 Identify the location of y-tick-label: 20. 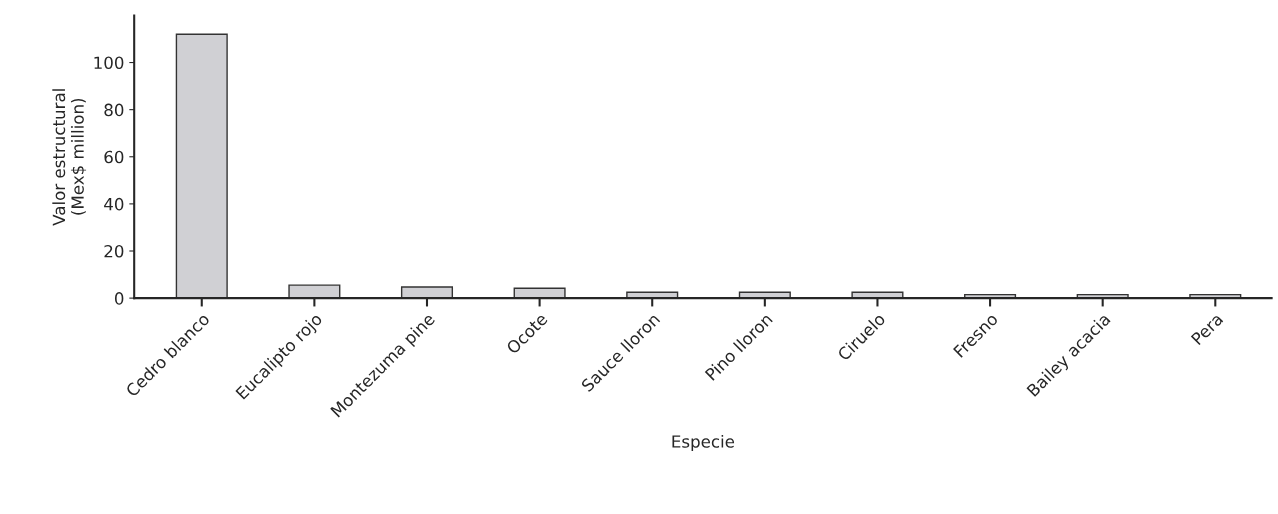
(114, 251).